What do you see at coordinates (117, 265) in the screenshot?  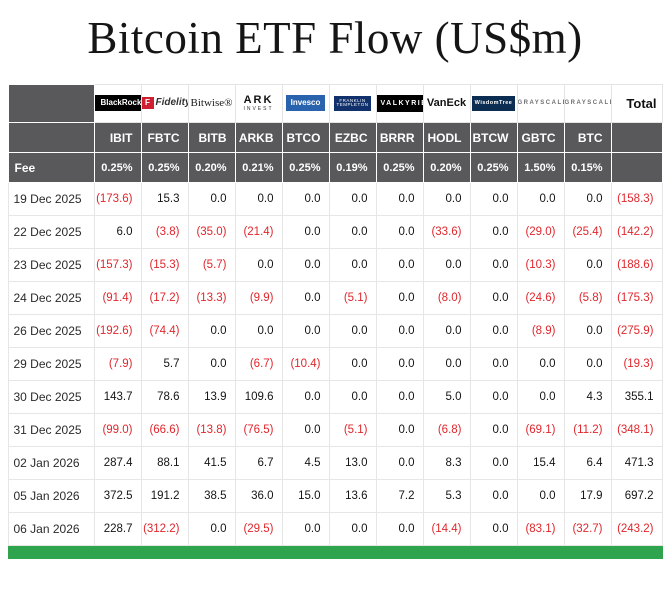 I see `value-cell: (157.3)` at bounding box center [117, 265].